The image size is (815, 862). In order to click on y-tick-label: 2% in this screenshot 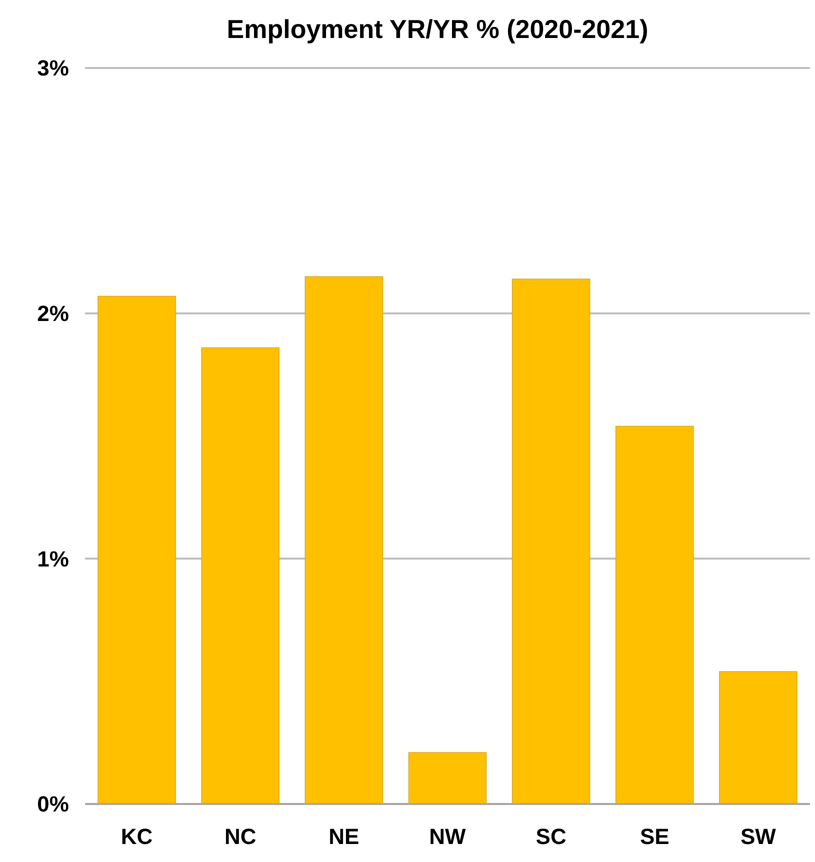, I will do `click(53, 313)`.